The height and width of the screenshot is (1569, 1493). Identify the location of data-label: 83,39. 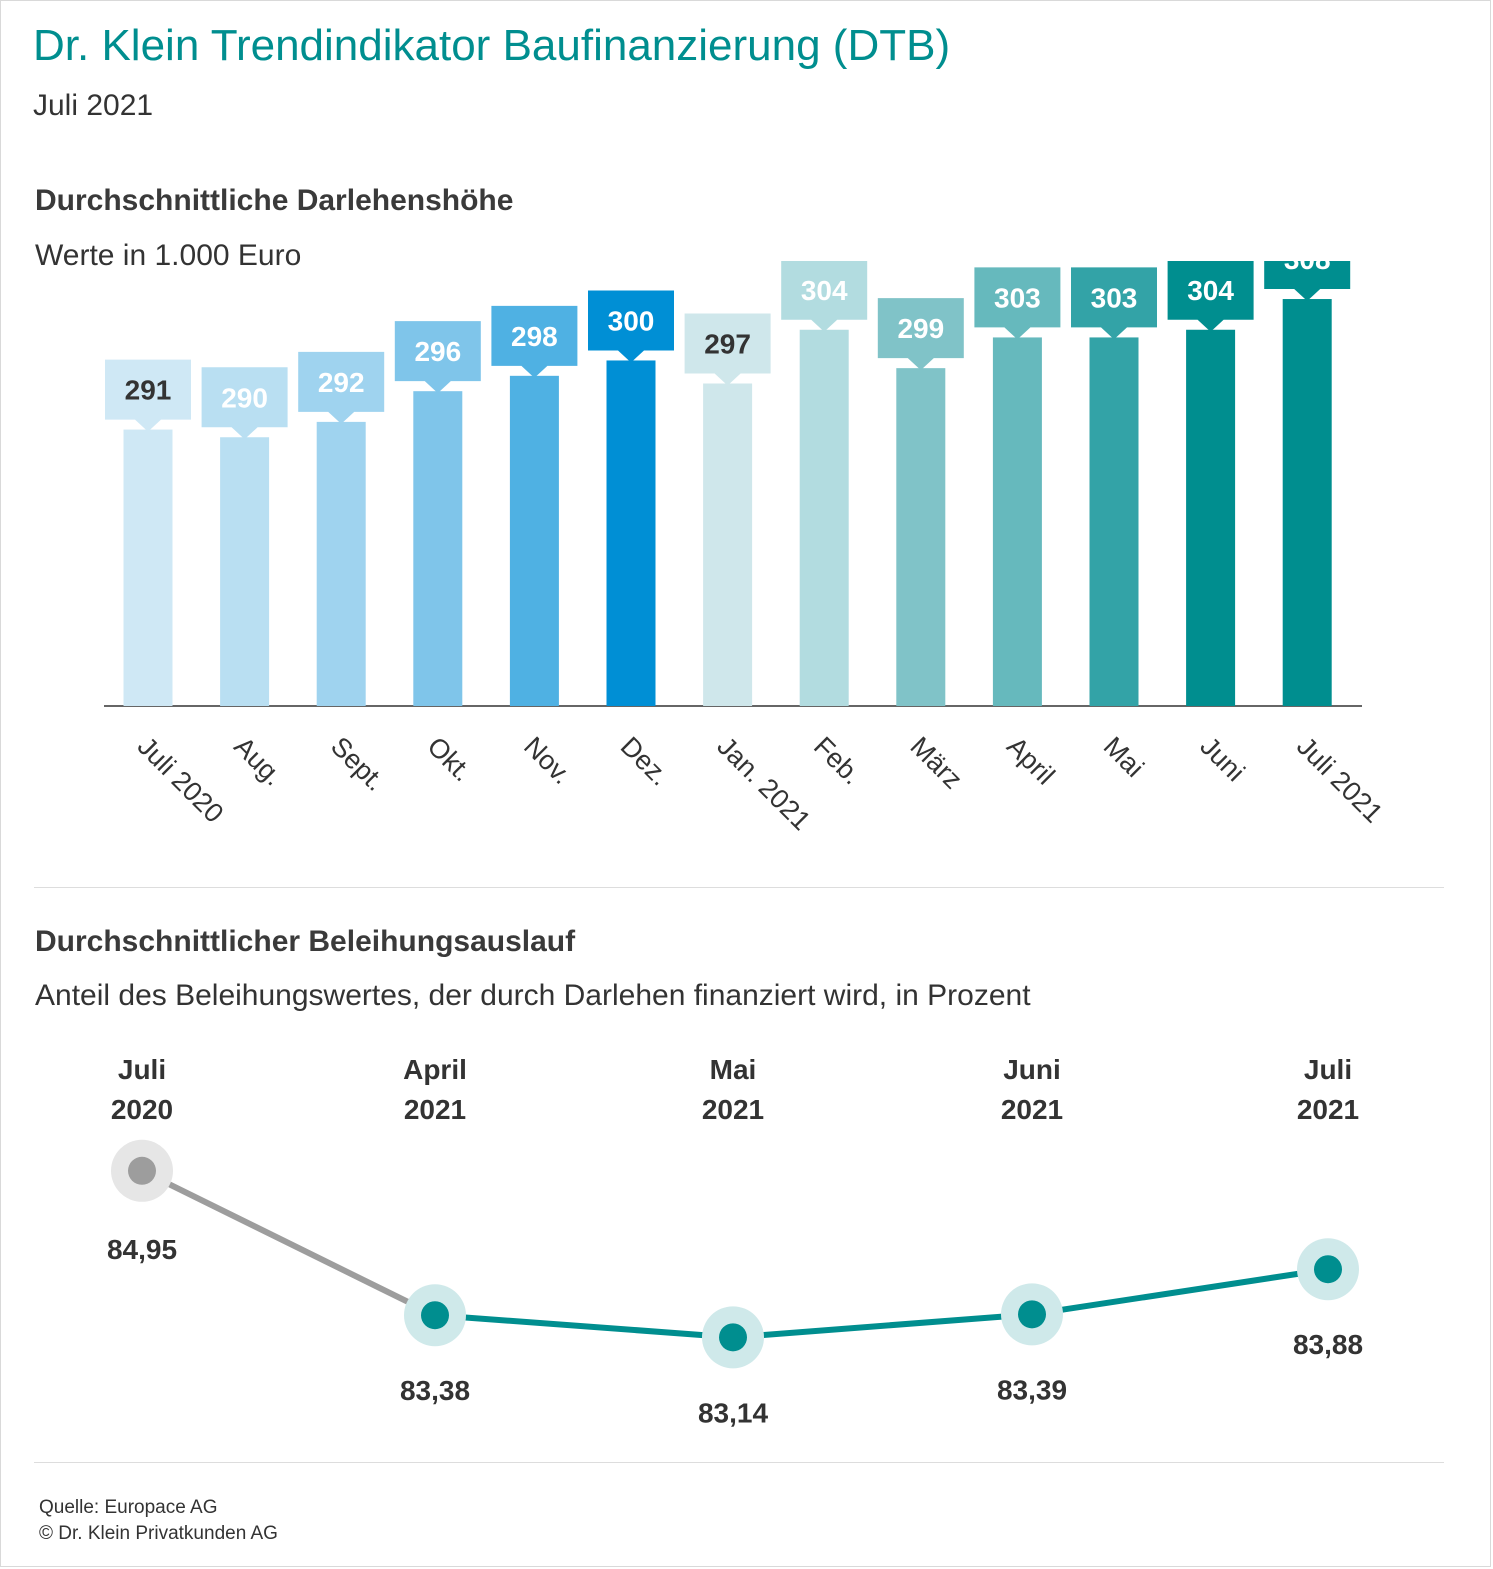
(1032, 1389).